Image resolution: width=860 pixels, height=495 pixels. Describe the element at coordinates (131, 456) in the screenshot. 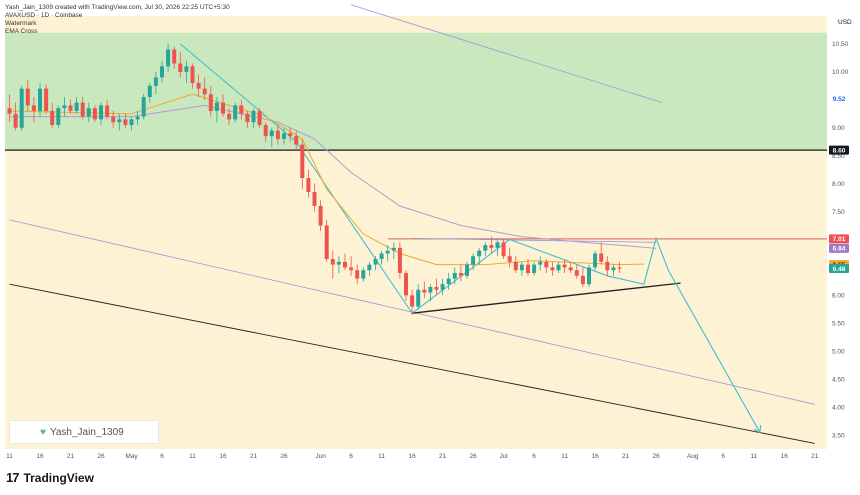

I see `time-tick-label: May` at that location.